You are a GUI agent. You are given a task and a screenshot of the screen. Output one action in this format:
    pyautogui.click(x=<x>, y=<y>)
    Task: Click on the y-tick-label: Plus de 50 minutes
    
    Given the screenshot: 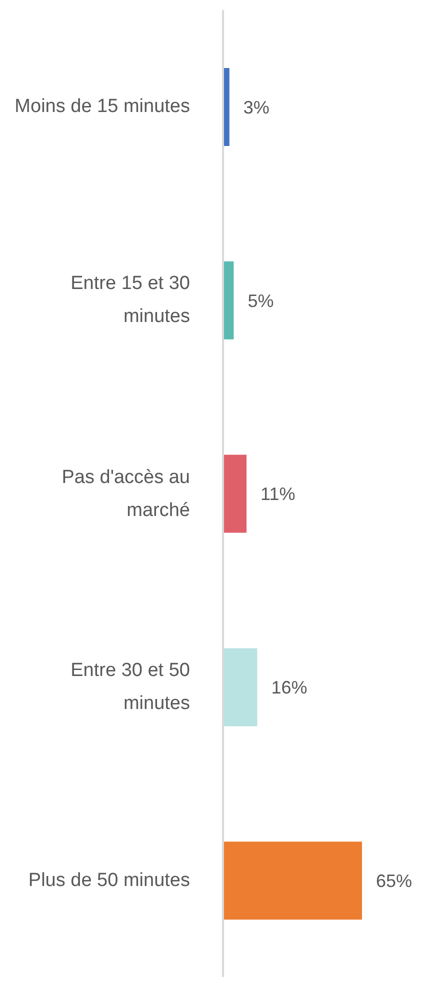 What is the action you would take?
    pyautogui.click(x=109, y=880)
    